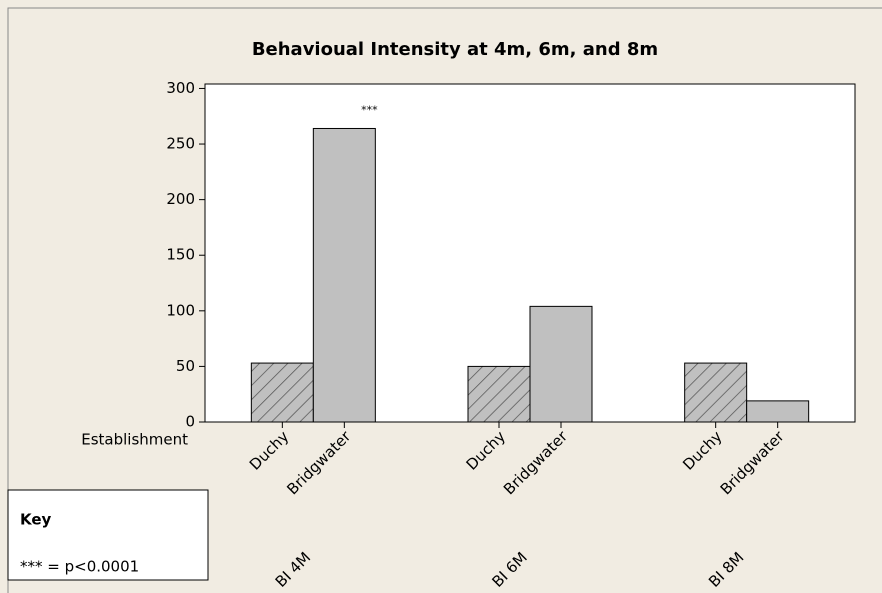  What do you see at coordinates (180, 88) in the screenshot?
I see `y-tick-label: 300` at bounding box center [180, 88].